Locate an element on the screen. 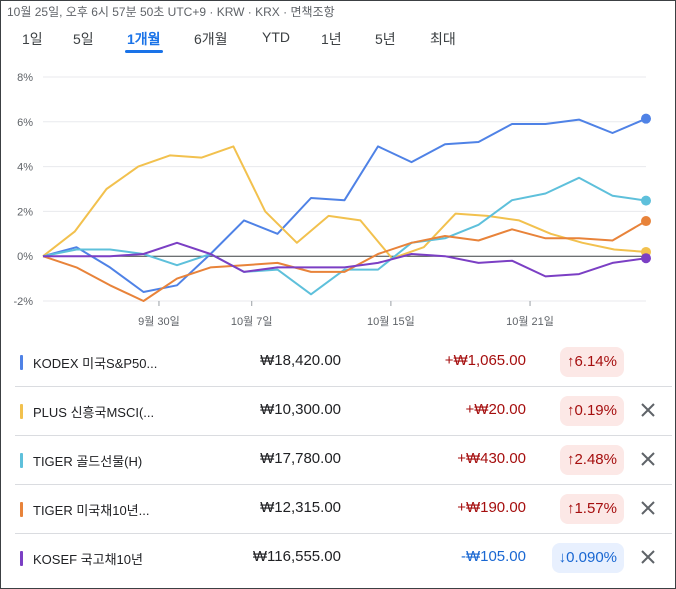 Image resolution: width=676 pixels, height=589 pixels. tab-5y: 5년 is located at coordinates (385, 39).